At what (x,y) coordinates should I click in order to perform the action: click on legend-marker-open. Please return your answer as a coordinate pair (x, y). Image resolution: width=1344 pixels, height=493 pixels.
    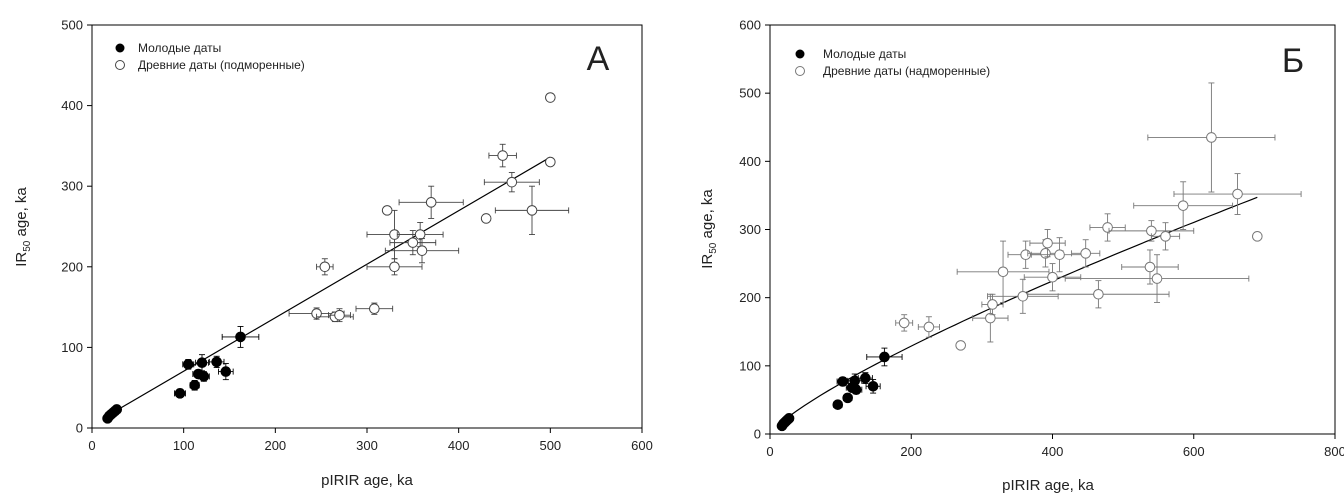
    Looking at the image, I should click on (800, 71).